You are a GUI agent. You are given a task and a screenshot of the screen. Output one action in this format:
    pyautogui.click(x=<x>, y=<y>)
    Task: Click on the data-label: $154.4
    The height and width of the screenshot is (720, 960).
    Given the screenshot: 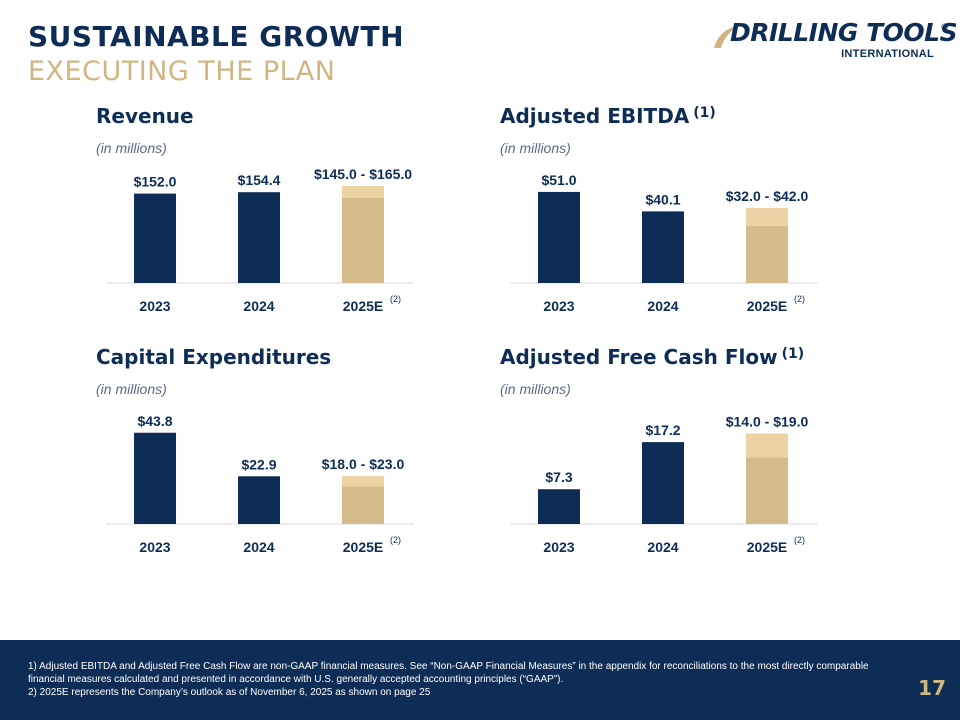 What is the action you would take?
    pyautogui.click(x=259, y=180)
    